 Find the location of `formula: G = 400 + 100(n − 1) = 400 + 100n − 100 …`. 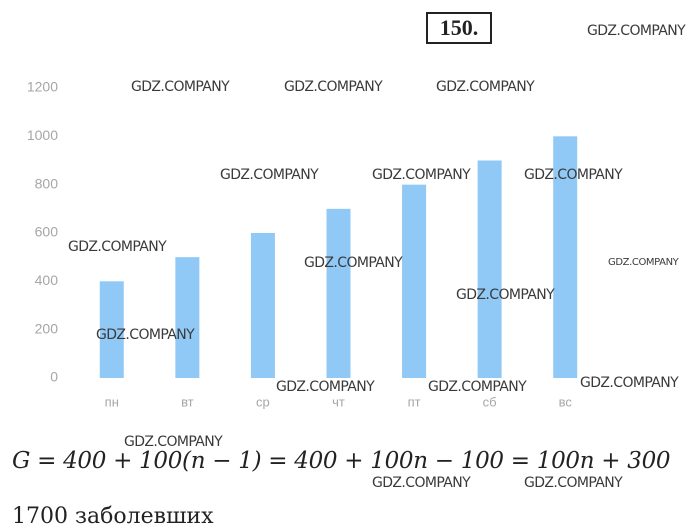

formula: G = 400 + 100(n − 1) = 400 + 100n − 100 … is located at coordinates (341, 461).